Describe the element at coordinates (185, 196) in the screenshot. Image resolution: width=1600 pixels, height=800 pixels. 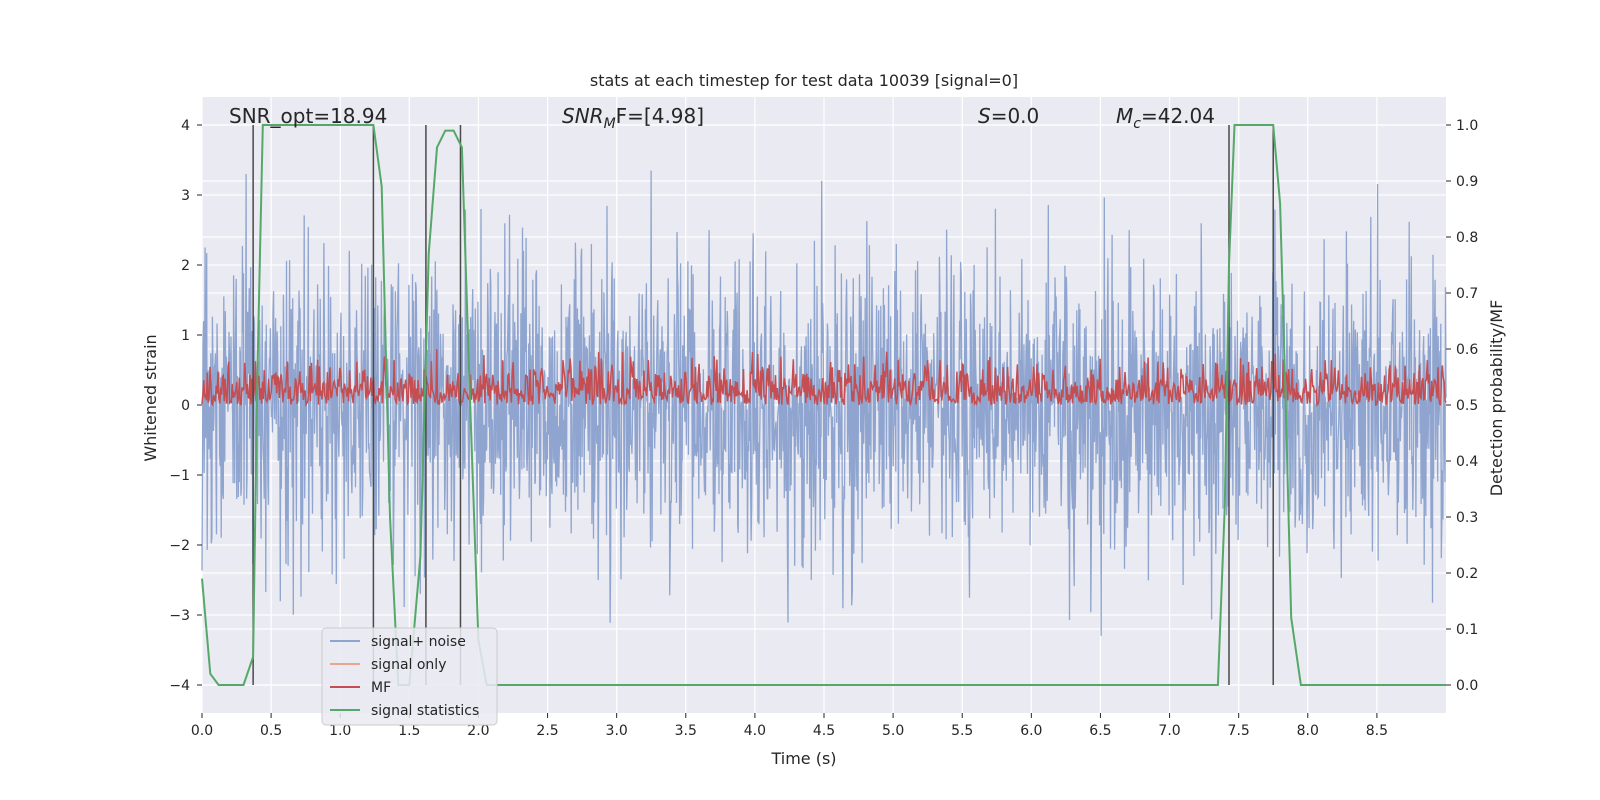
I see `y-left-tick-label-1: 3` at that location.